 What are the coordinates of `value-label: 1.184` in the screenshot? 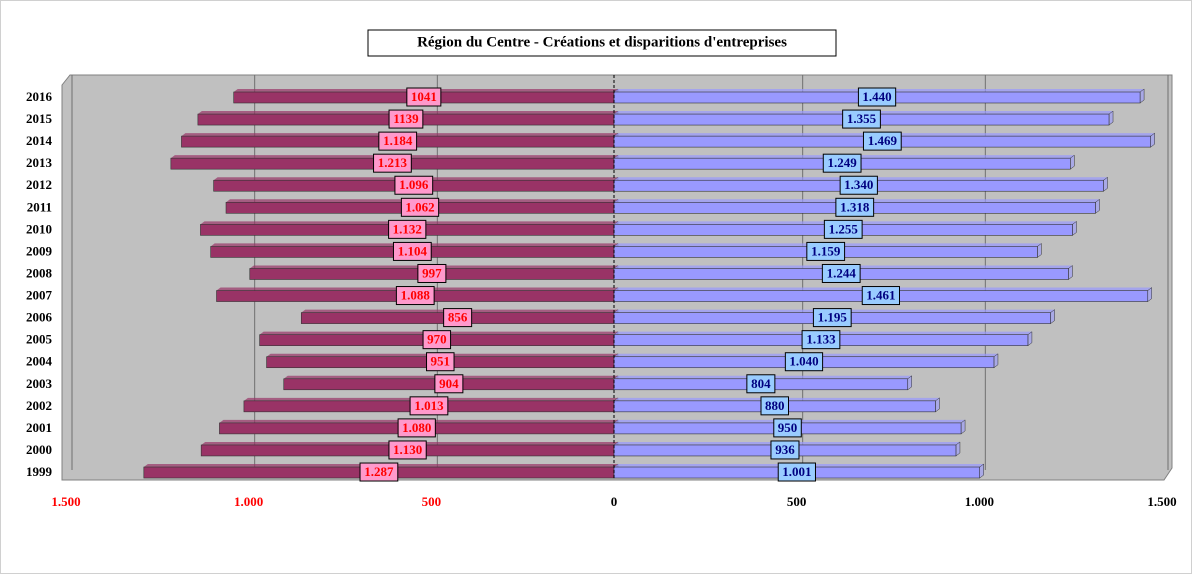 It's located at (398, 140).